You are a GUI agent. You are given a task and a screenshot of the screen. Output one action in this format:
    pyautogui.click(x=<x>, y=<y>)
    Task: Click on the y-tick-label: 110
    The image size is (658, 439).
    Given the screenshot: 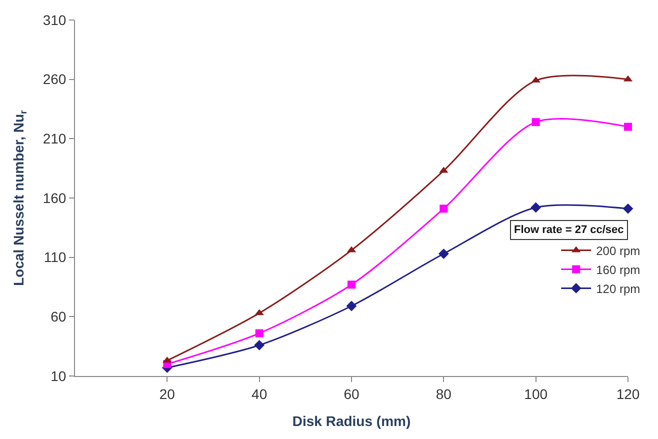 What is the action you would take?
    pyautogui.click(x=55, y=257)
    